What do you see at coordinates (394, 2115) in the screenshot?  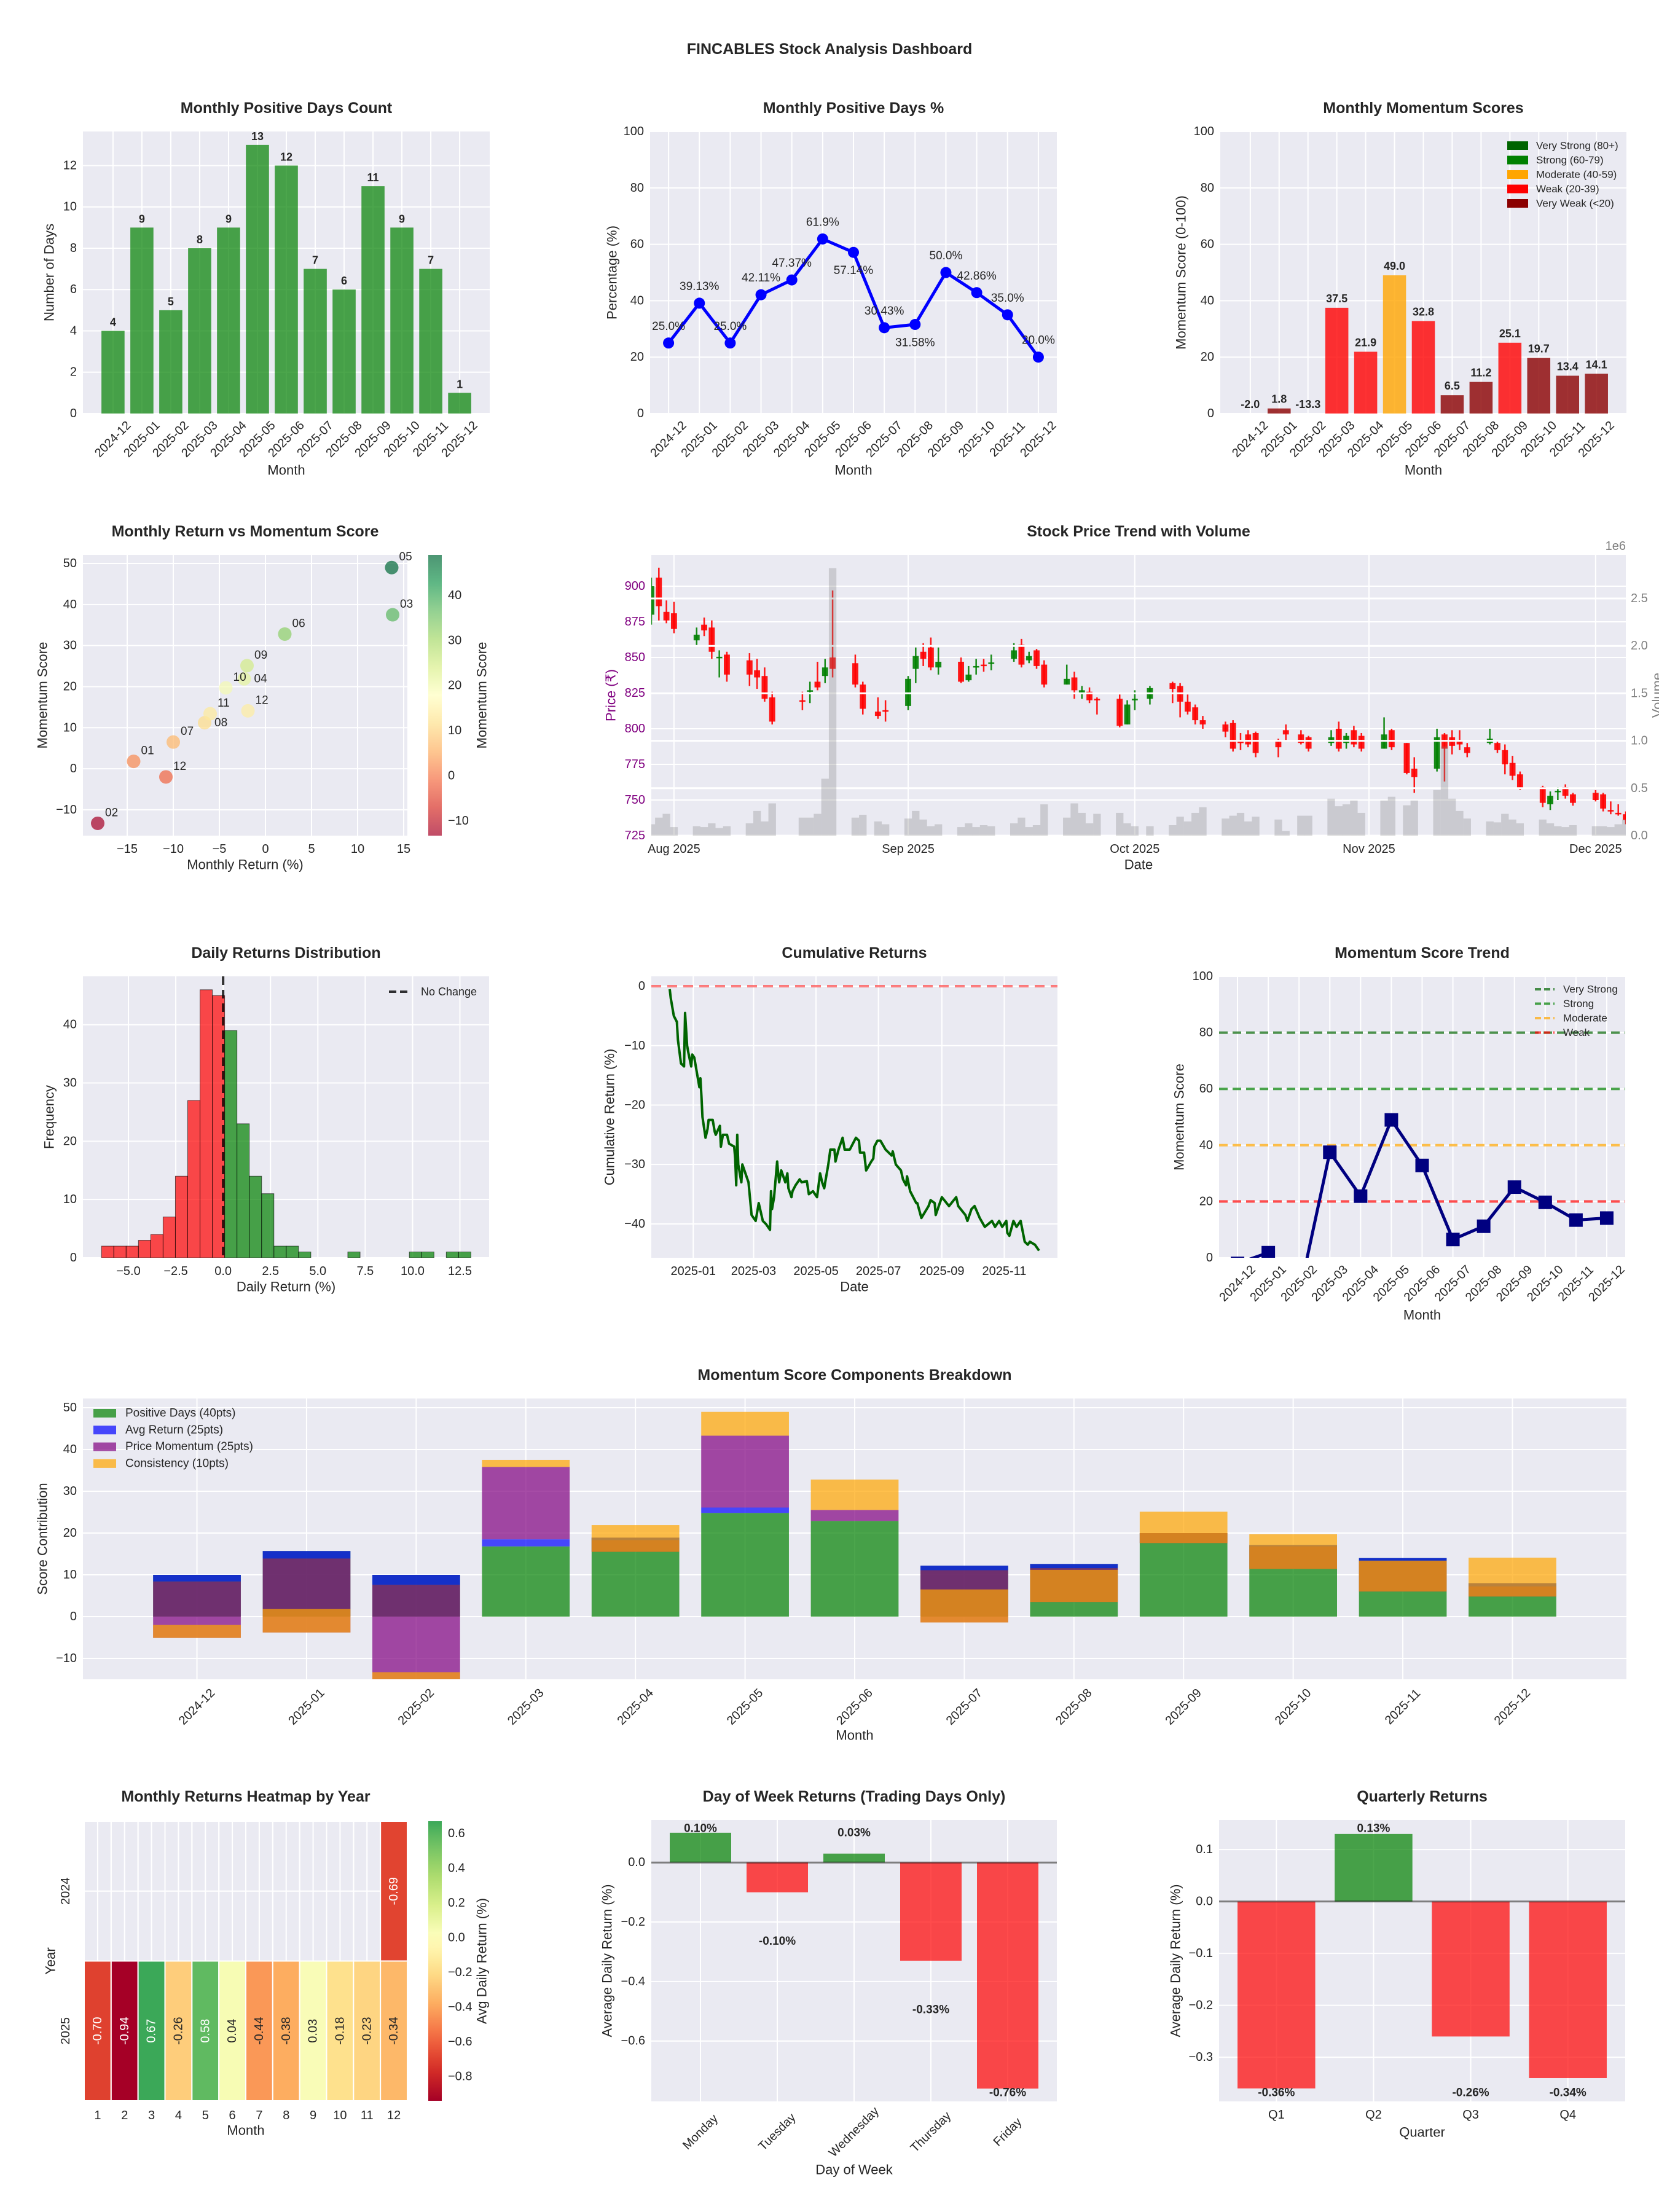 I see `x-tick-label: 12` at bounding box center [394, 2115].